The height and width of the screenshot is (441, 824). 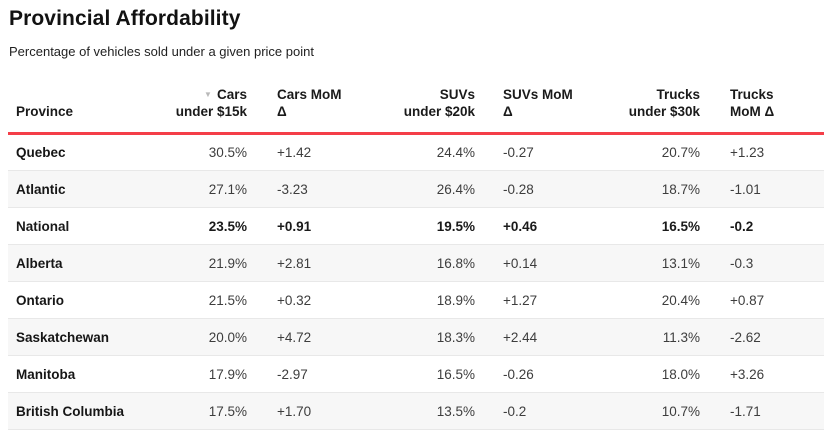 What do you see at coordinates (548, 152) in the screenshot?
I see `suvs-mom-delta-cell: -0.27` at bounding box center [548, 152].